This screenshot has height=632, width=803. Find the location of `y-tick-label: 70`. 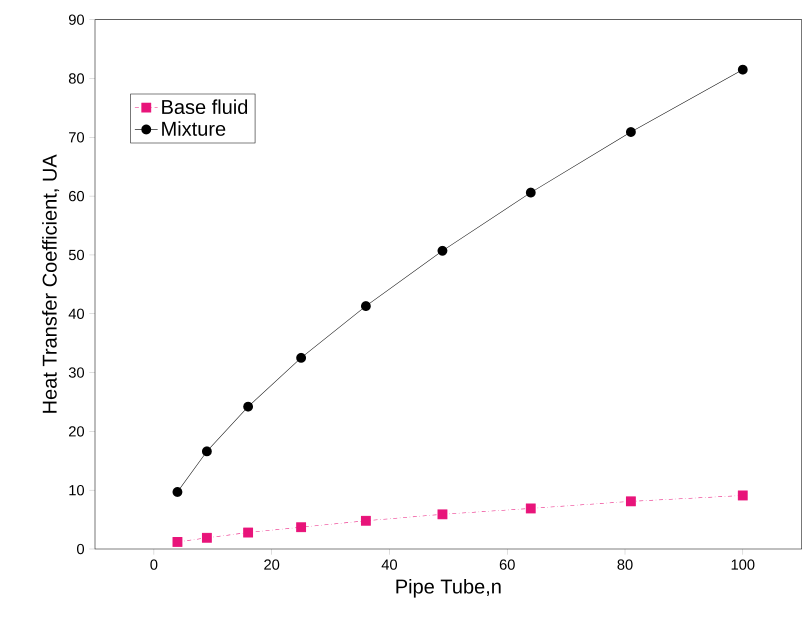

y-tick-label: 70 is located at coordinates (76, 137).